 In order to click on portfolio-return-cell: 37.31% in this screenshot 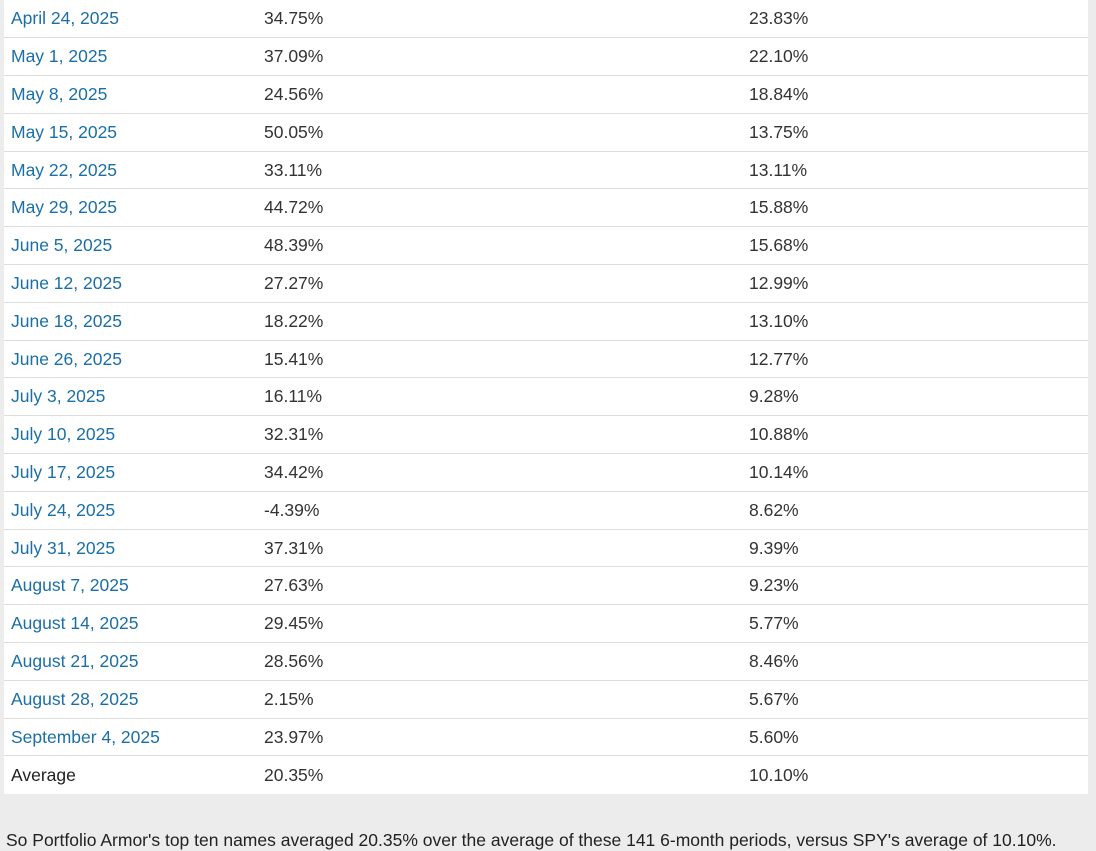, I will do `click(294, 547)`.